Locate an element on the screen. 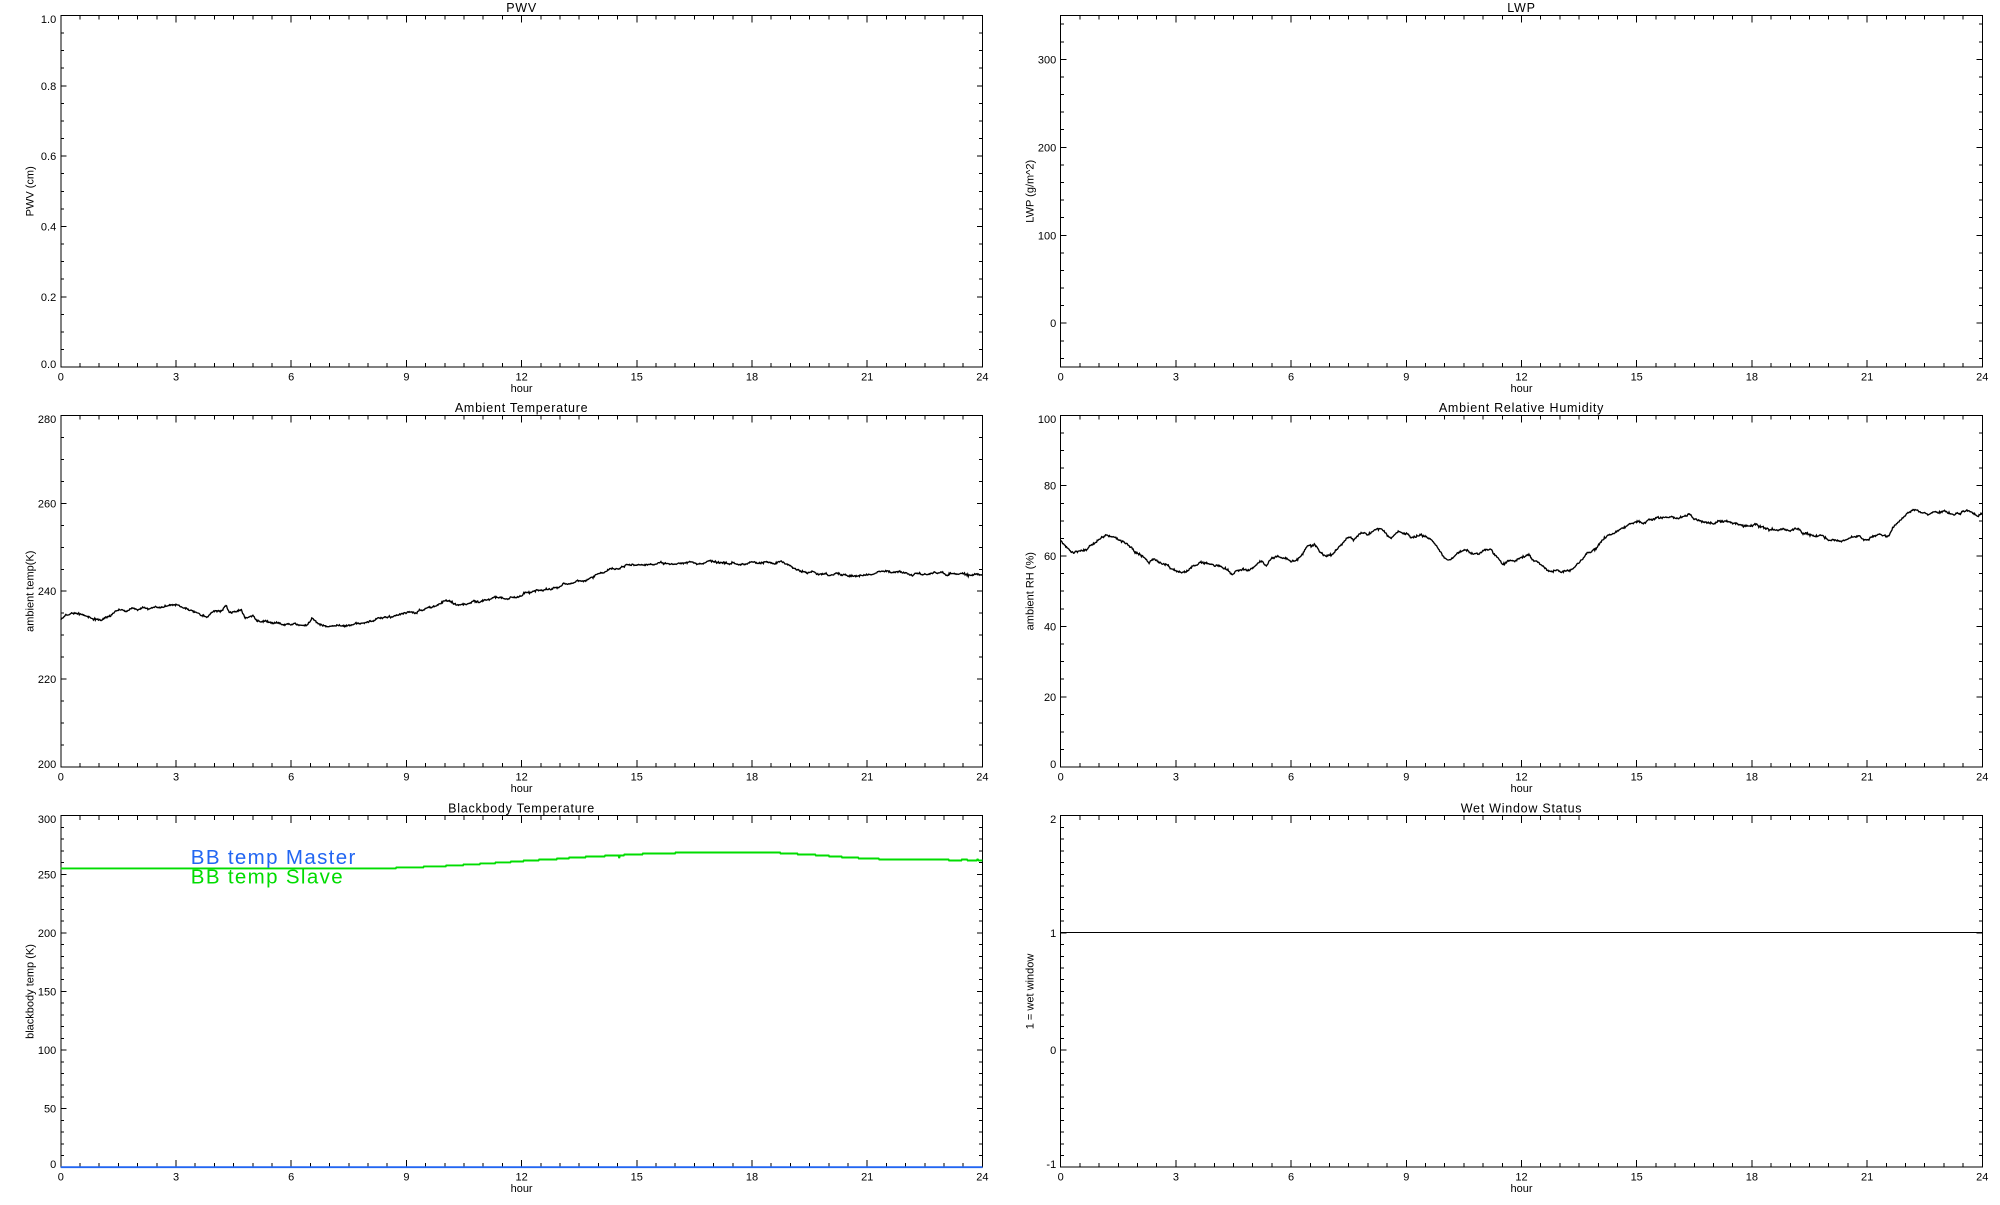 Image resolution: width=2000 pixels, height=1205 pixels. svg-text: blackbody temp (K) is located at coordinates (31, 991).